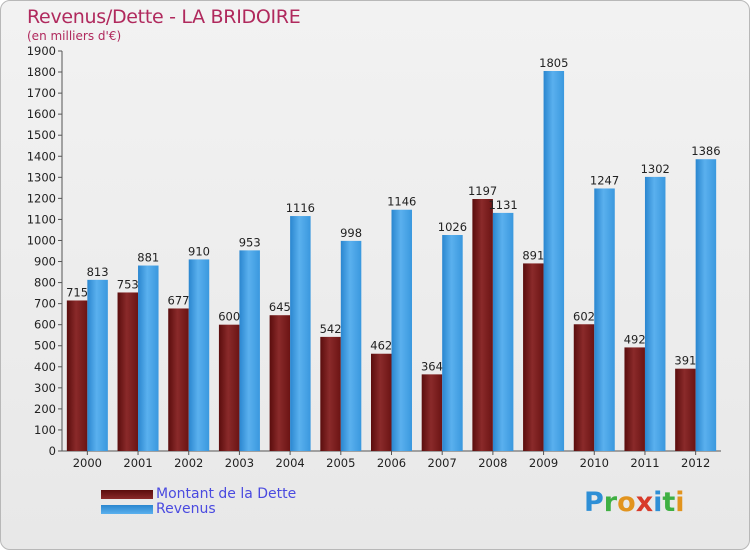  What do you see at coordinates (391, 463) in the screenshot?
I see `x-tick-label: 2006` at bounding box center [391, 463].